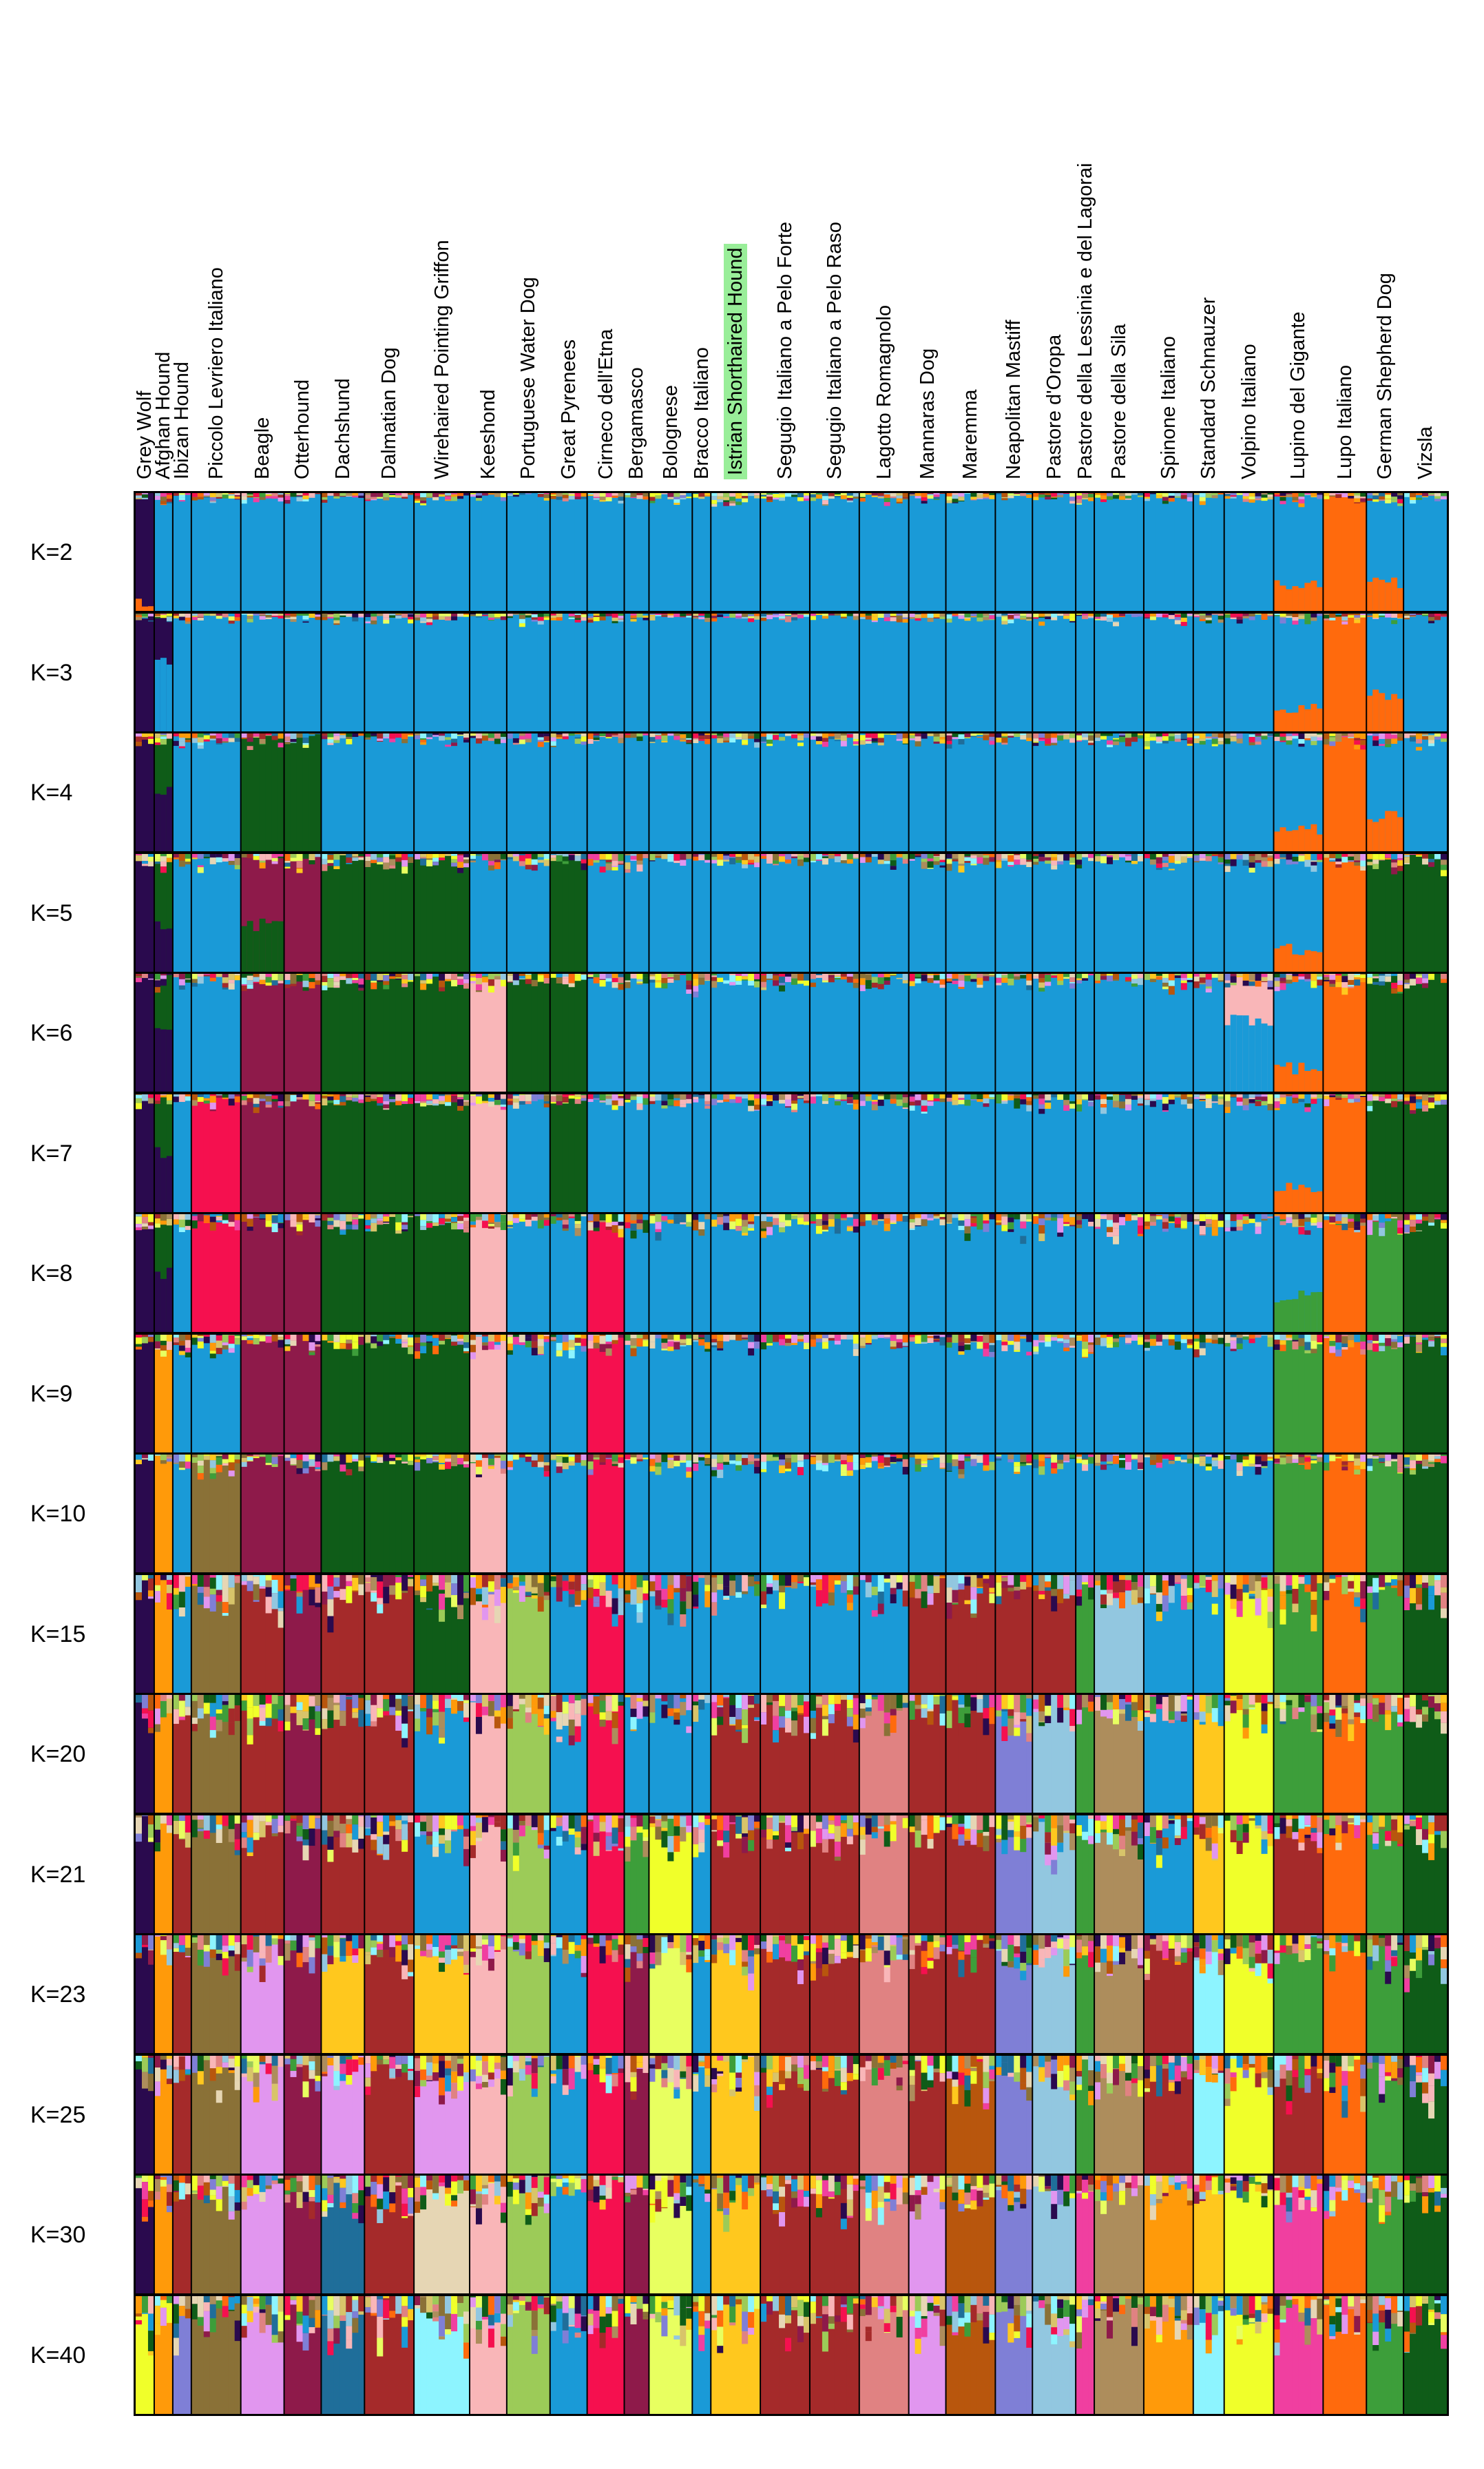 The image size is (1484, 2469). What do you see at coordinates (343, 429) in the screenshot?
I see `breed-label: Dachshund` at bounding box center [343, 429].